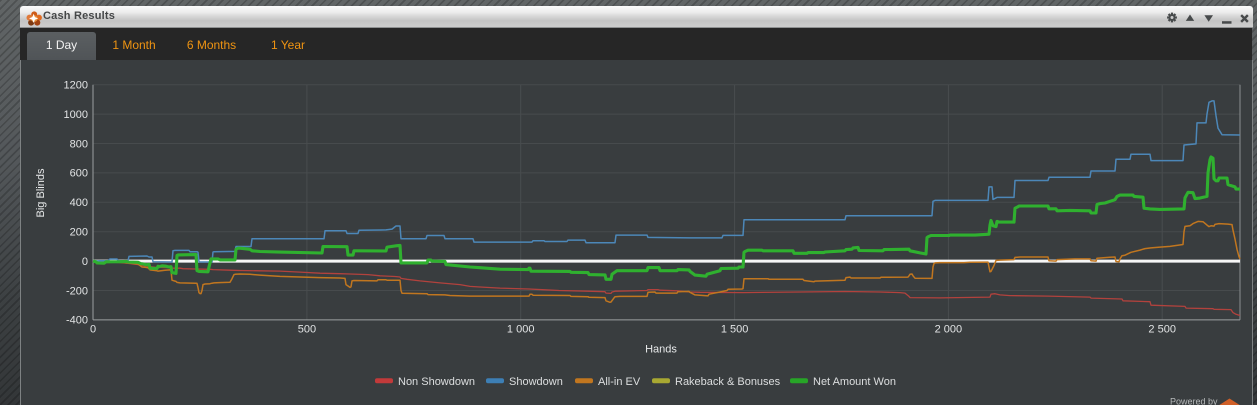 The height and width of the screenshot is (405, 1257). What do you see at coordinates (728, 382) in the screenshot?
I see `svg-text: Rakeback & Bonuses` at bounding box center [728, 382].